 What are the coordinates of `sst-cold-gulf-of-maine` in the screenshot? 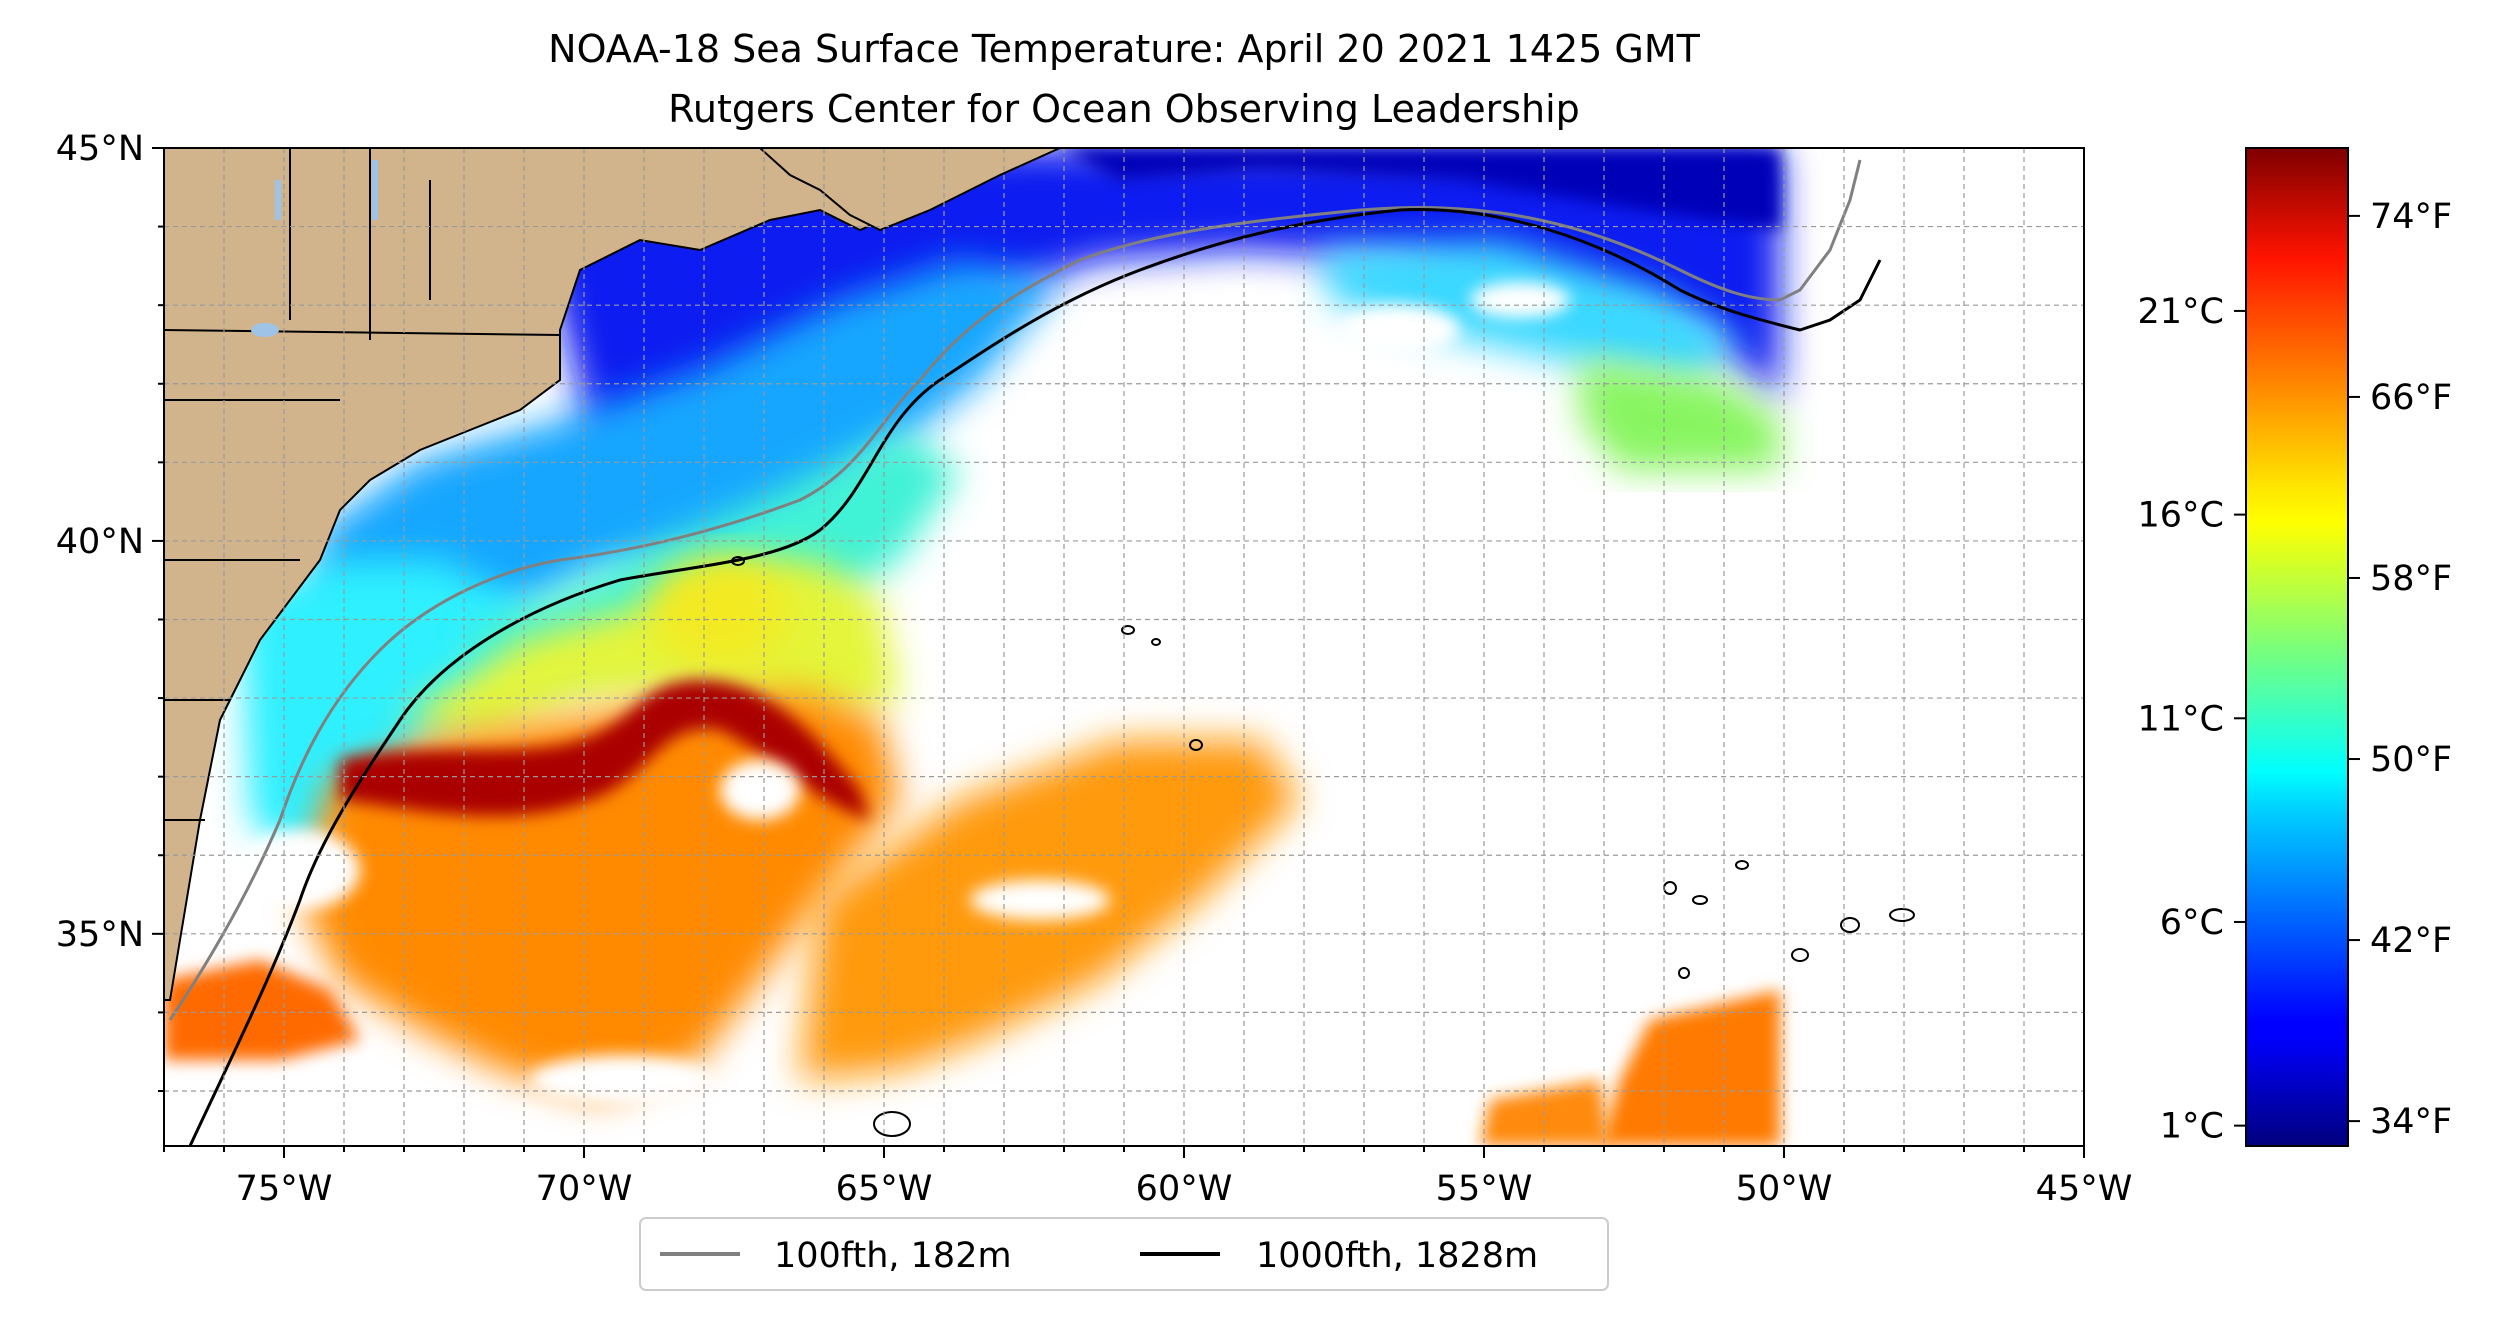 It's located at (1160, 309).